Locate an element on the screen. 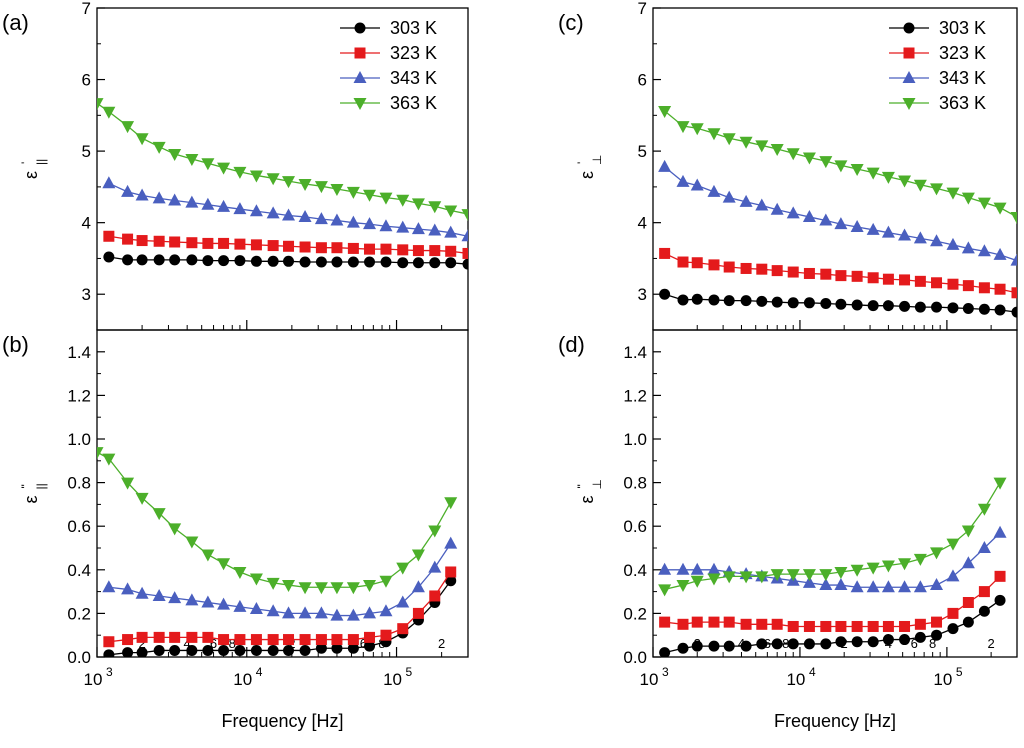 Image resolution: width=1024 pixels, height=748 pixels. x-tick-exponent: 5 is located at coordinates (959, 672).